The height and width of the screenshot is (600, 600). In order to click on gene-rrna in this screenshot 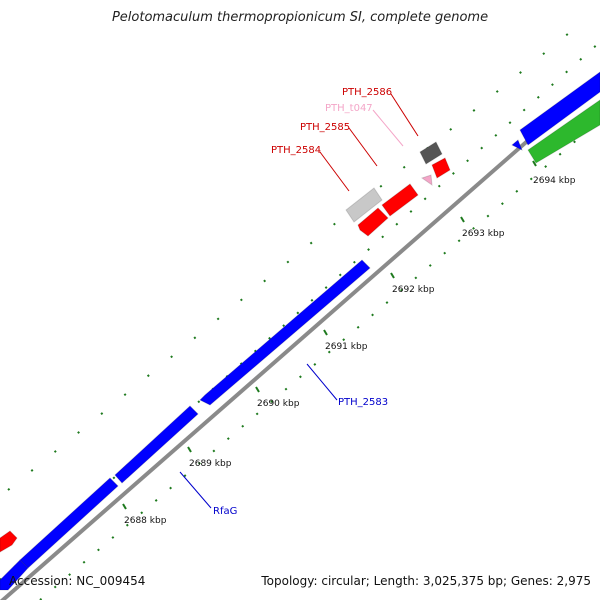, I will do `click(563, 131)`.